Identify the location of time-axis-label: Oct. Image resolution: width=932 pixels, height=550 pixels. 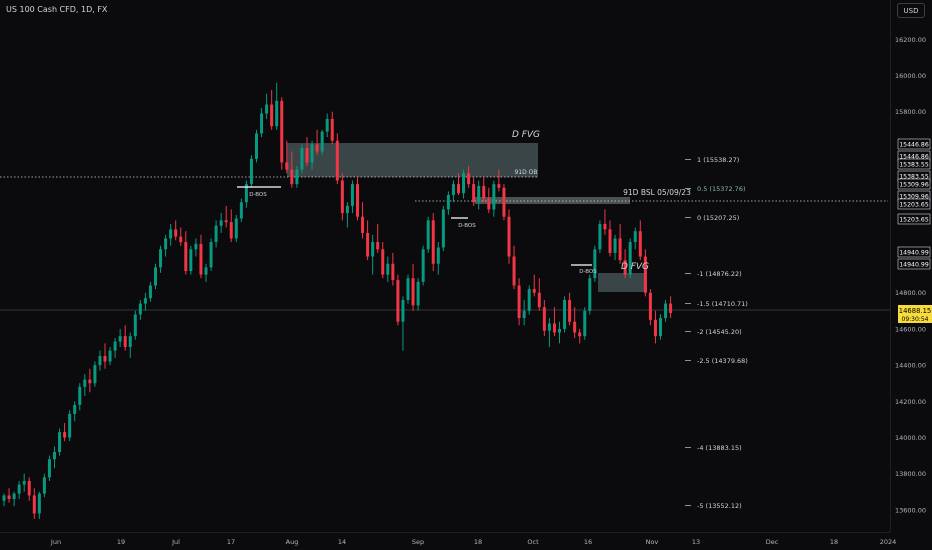
(533, 542).